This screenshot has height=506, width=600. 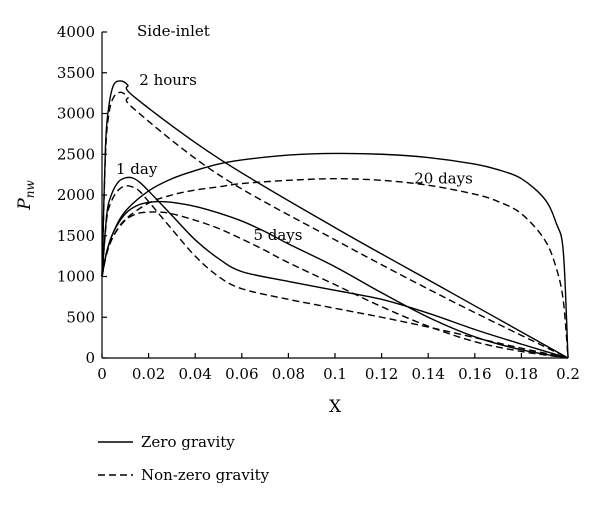 I want to click on y-tick-label: 3000, so click(x=76, y=114).